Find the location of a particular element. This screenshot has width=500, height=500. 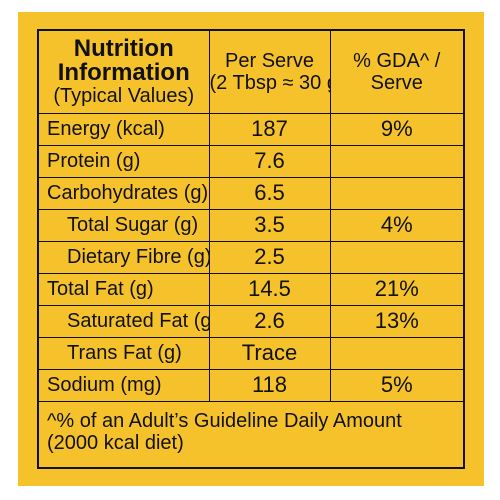

table-row: Total Sugar (g) 3.5 4% is located at coordinates (251, 225).